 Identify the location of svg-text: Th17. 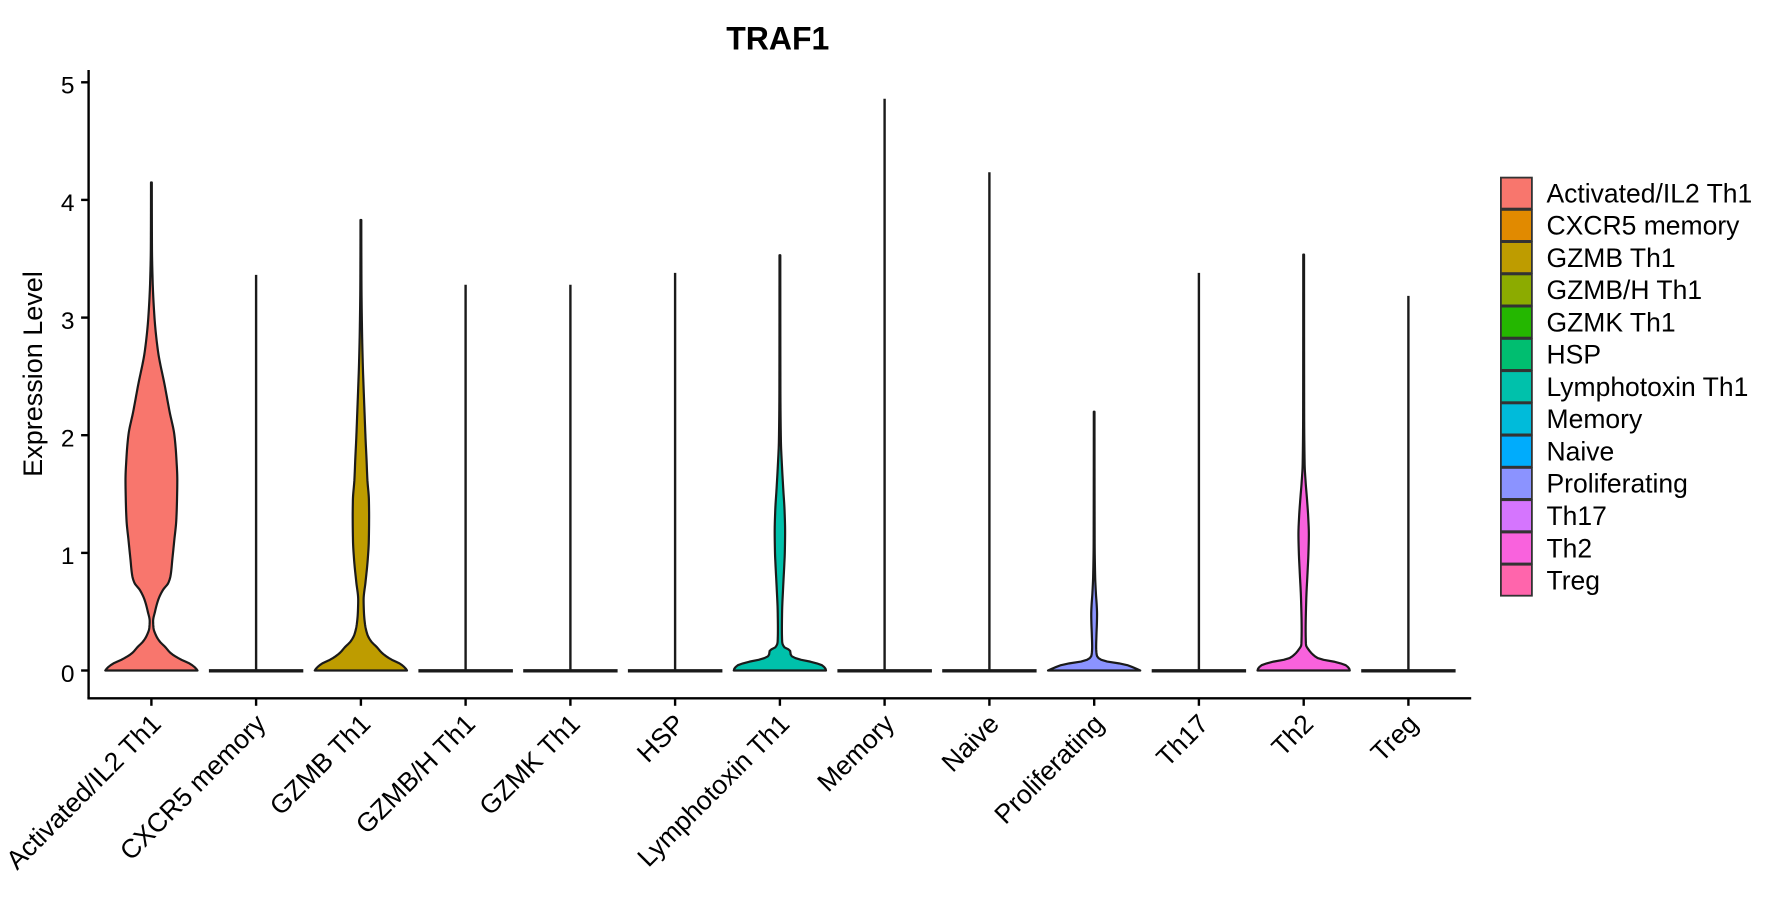
(1577, 516).